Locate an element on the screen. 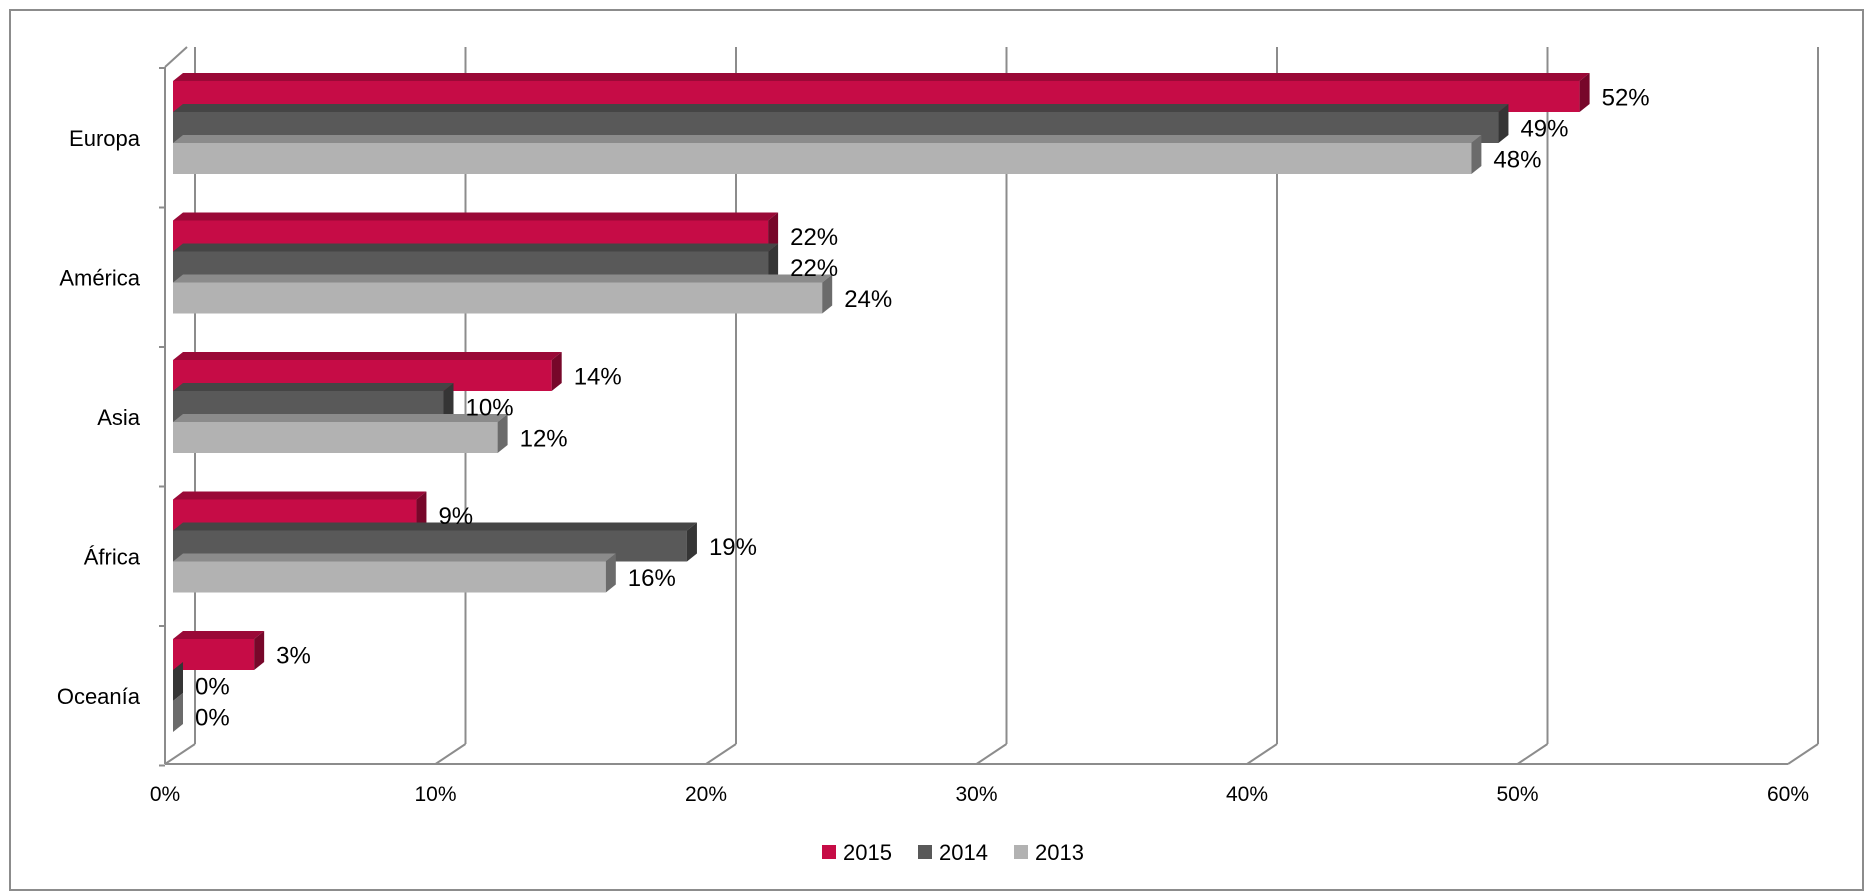 This screenshot has width=1869, height=895. side-wall-top is located at coordinates (176, 57).